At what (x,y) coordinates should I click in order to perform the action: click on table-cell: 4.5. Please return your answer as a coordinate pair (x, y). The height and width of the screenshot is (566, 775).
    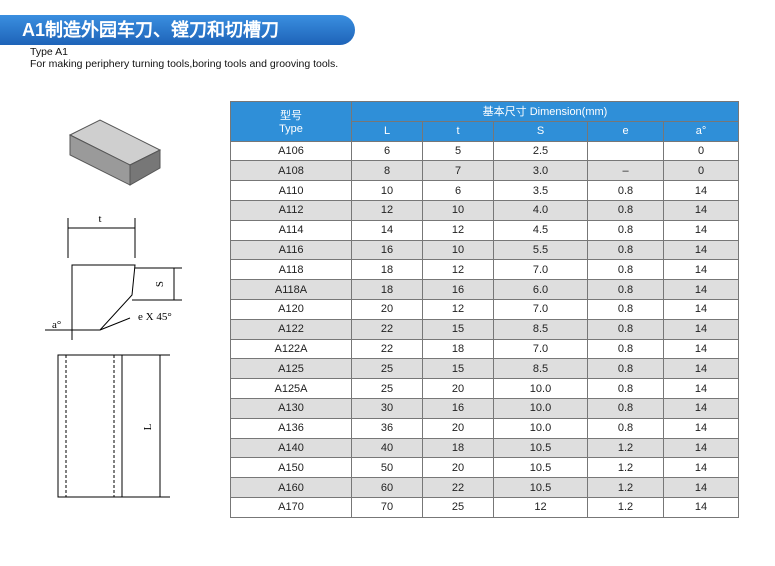
    Looking at the image, I should click on (540, 230).